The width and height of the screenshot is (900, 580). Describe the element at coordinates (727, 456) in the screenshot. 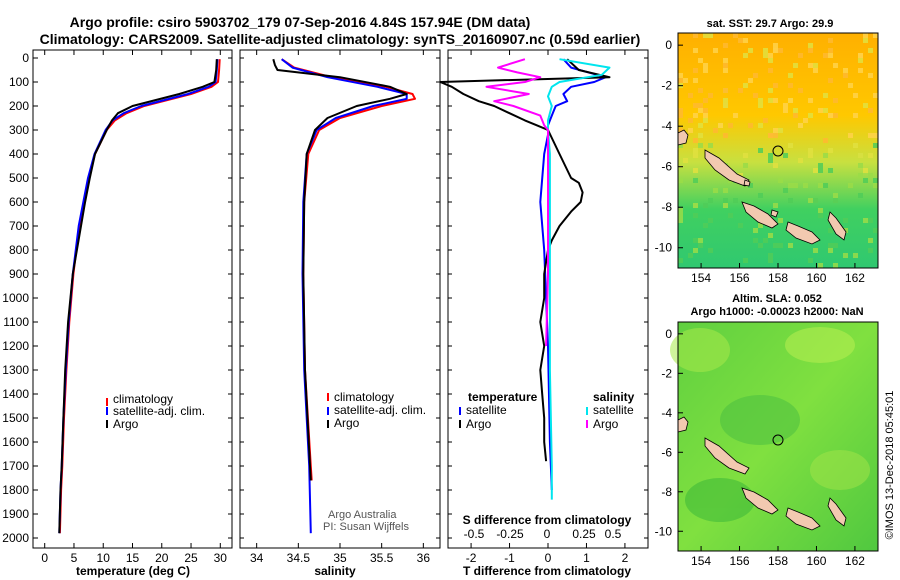

I see `land-choiseul` at that location.